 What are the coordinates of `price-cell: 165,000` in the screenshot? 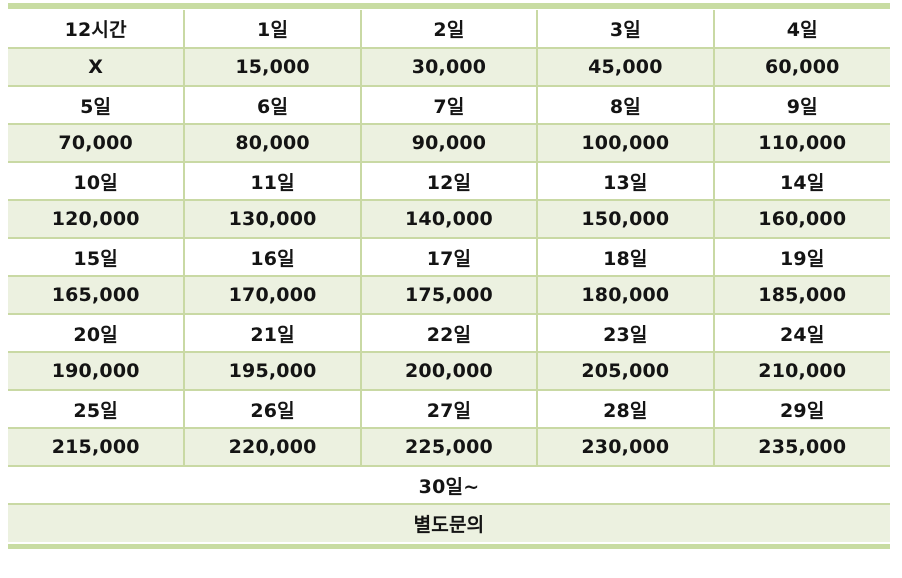 It's located at (97, 295).